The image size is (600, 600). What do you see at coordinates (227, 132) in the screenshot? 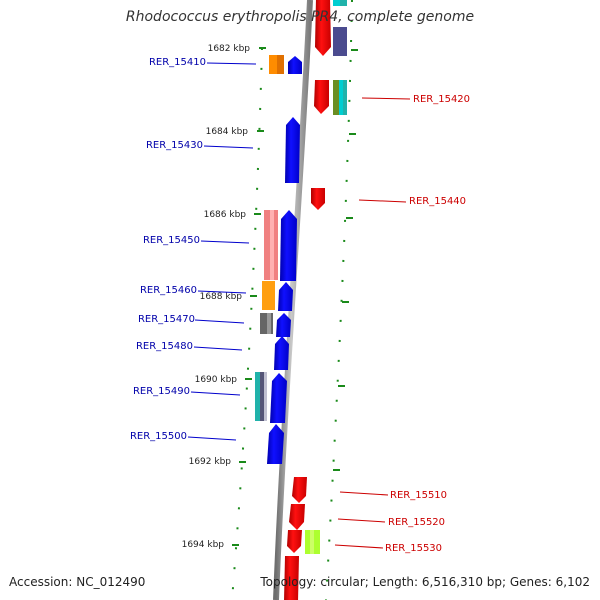
I see `scale-label-1684: 1684 kbp` at bounding box center [227, 132].